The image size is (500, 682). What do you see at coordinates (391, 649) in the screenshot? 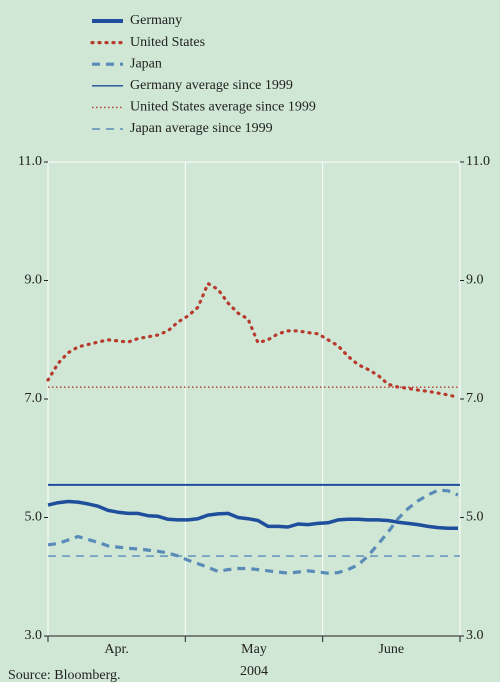
I see `x-tick-label: June` at bounding box center [391, 649].